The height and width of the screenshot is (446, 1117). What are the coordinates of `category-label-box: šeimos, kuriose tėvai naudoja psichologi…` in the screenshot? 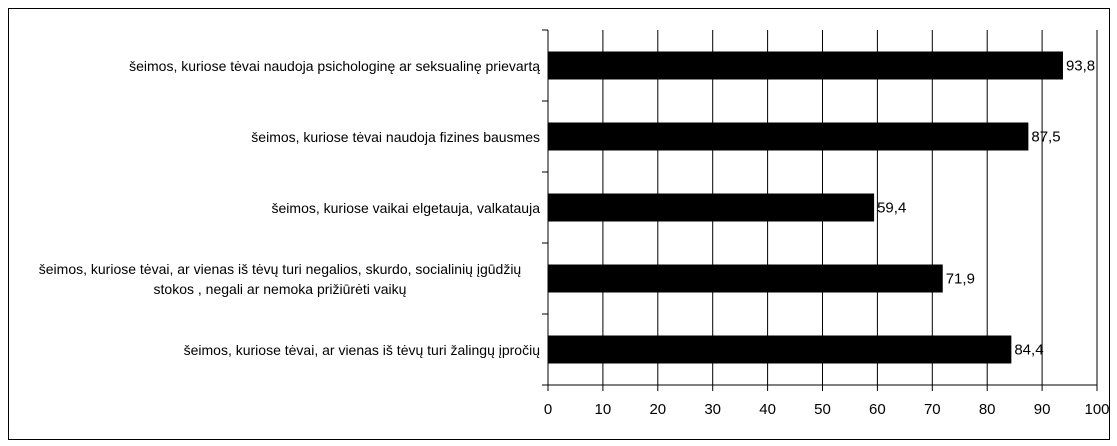 It's located at (275, 66).